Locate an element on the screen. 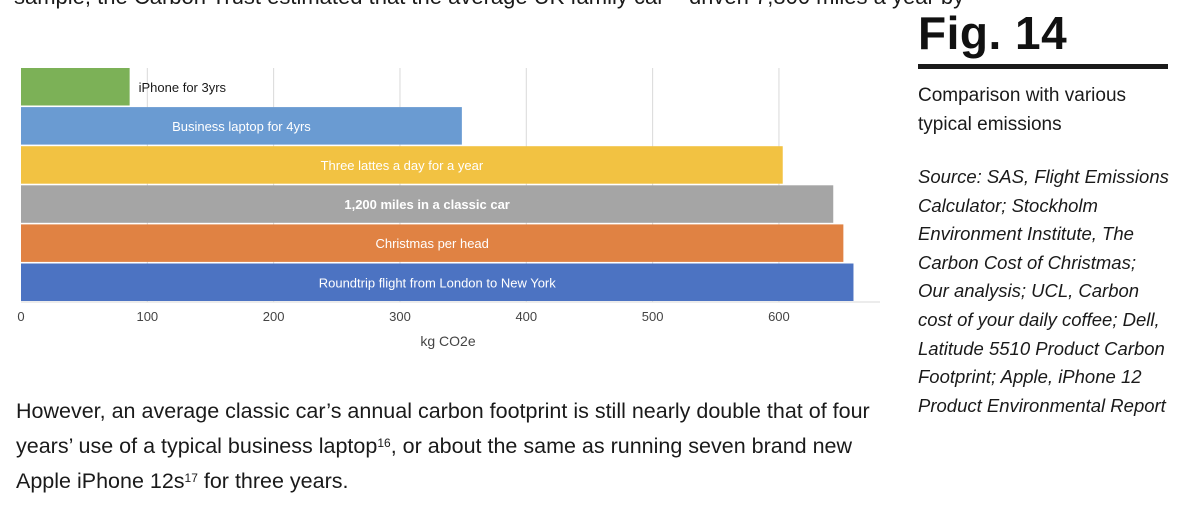  bar-label-6: Roundtrip flight from London to New York is located at coordinates (438, 282).